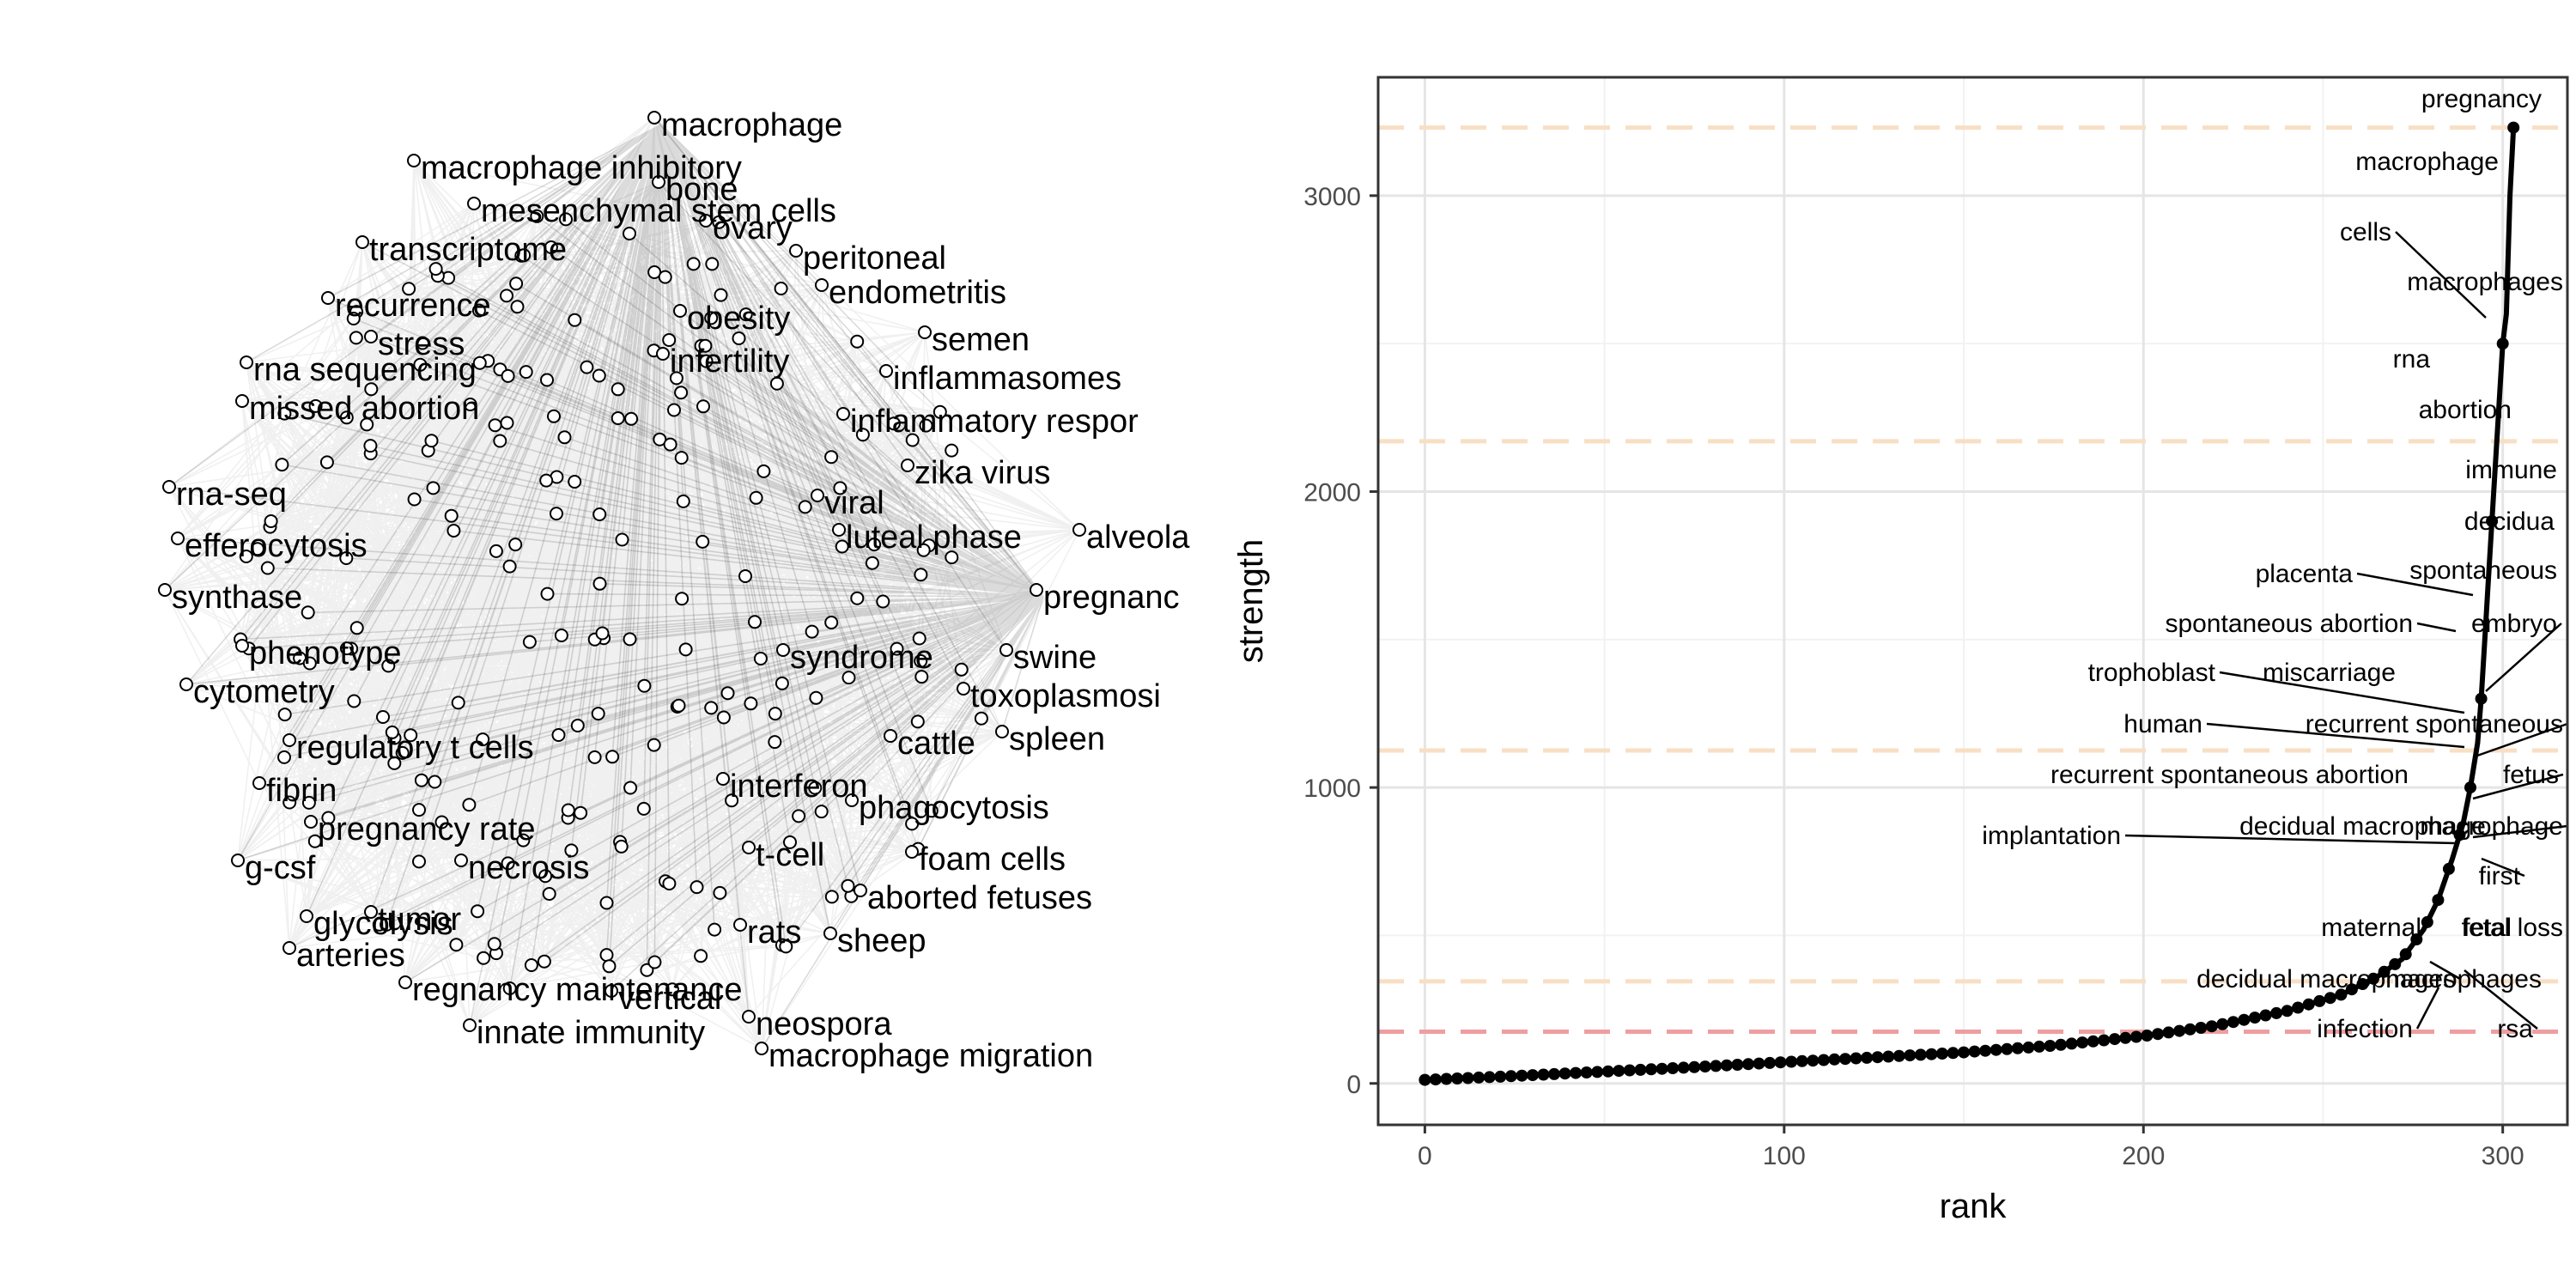 The image size is (2576, 1288). I want to click on point-label: fetal, so click(2487, 928).